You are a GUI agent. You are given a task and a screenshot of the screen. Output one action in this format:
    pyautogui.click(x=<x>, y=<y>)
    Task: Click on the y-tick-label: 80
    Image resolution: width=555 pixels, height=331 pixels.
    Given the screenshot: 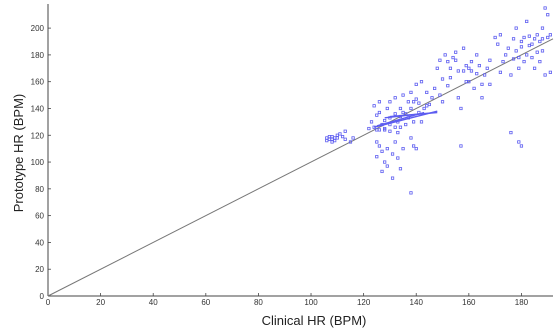 What is the action you would take?
    pyautogui.click(x=39, y=189)
    